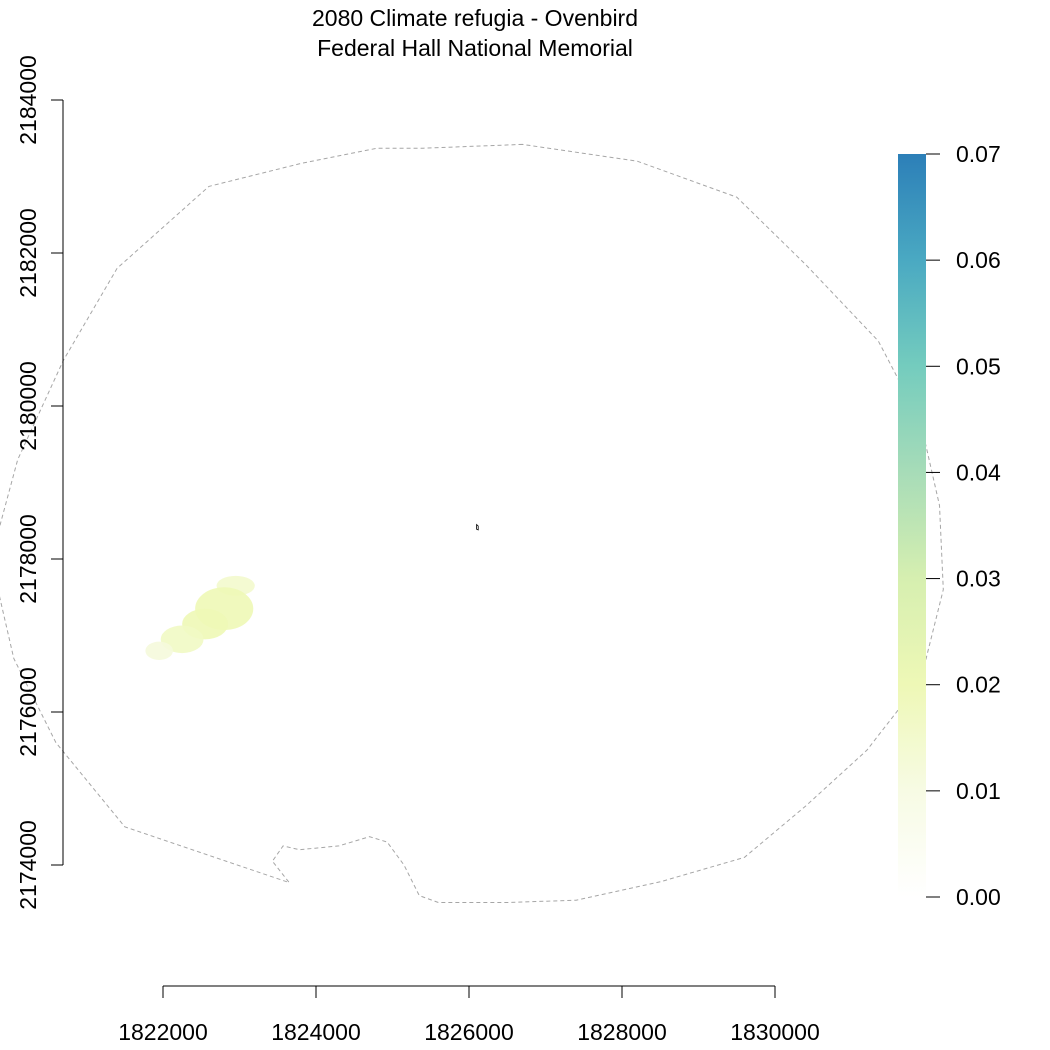 The image size is (1050, 1050). What do you see at coordinates (775, 1032) in the screenshot?
I see `x-tick-label: 1830000` at bounding box center [775, 1032].